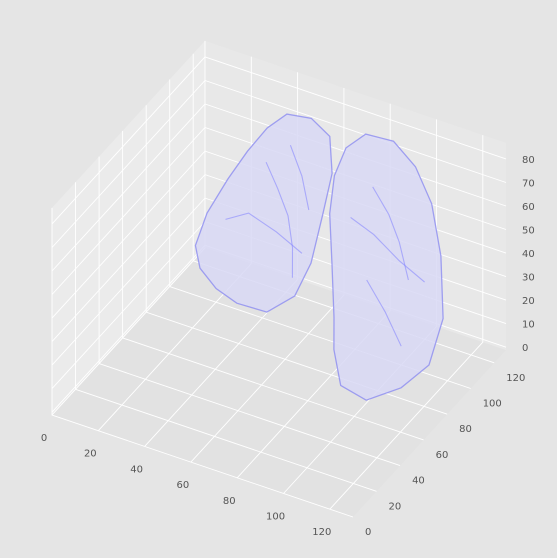 The height and width of the screenshot is (558, 557). What do you see at coordinates (368, 532) in the screenshot?
I see `y-tick-label: 0` at bounding box center [368, 532].